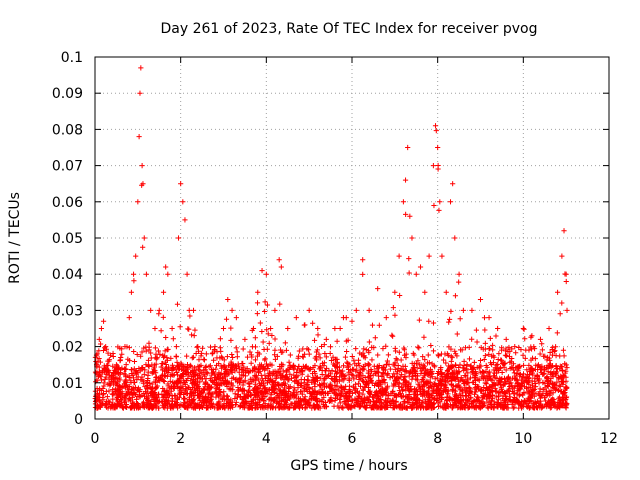 This screenshot has height=480, width=640. I want to click on y-tick-label: 0.08, so click(67, 130).